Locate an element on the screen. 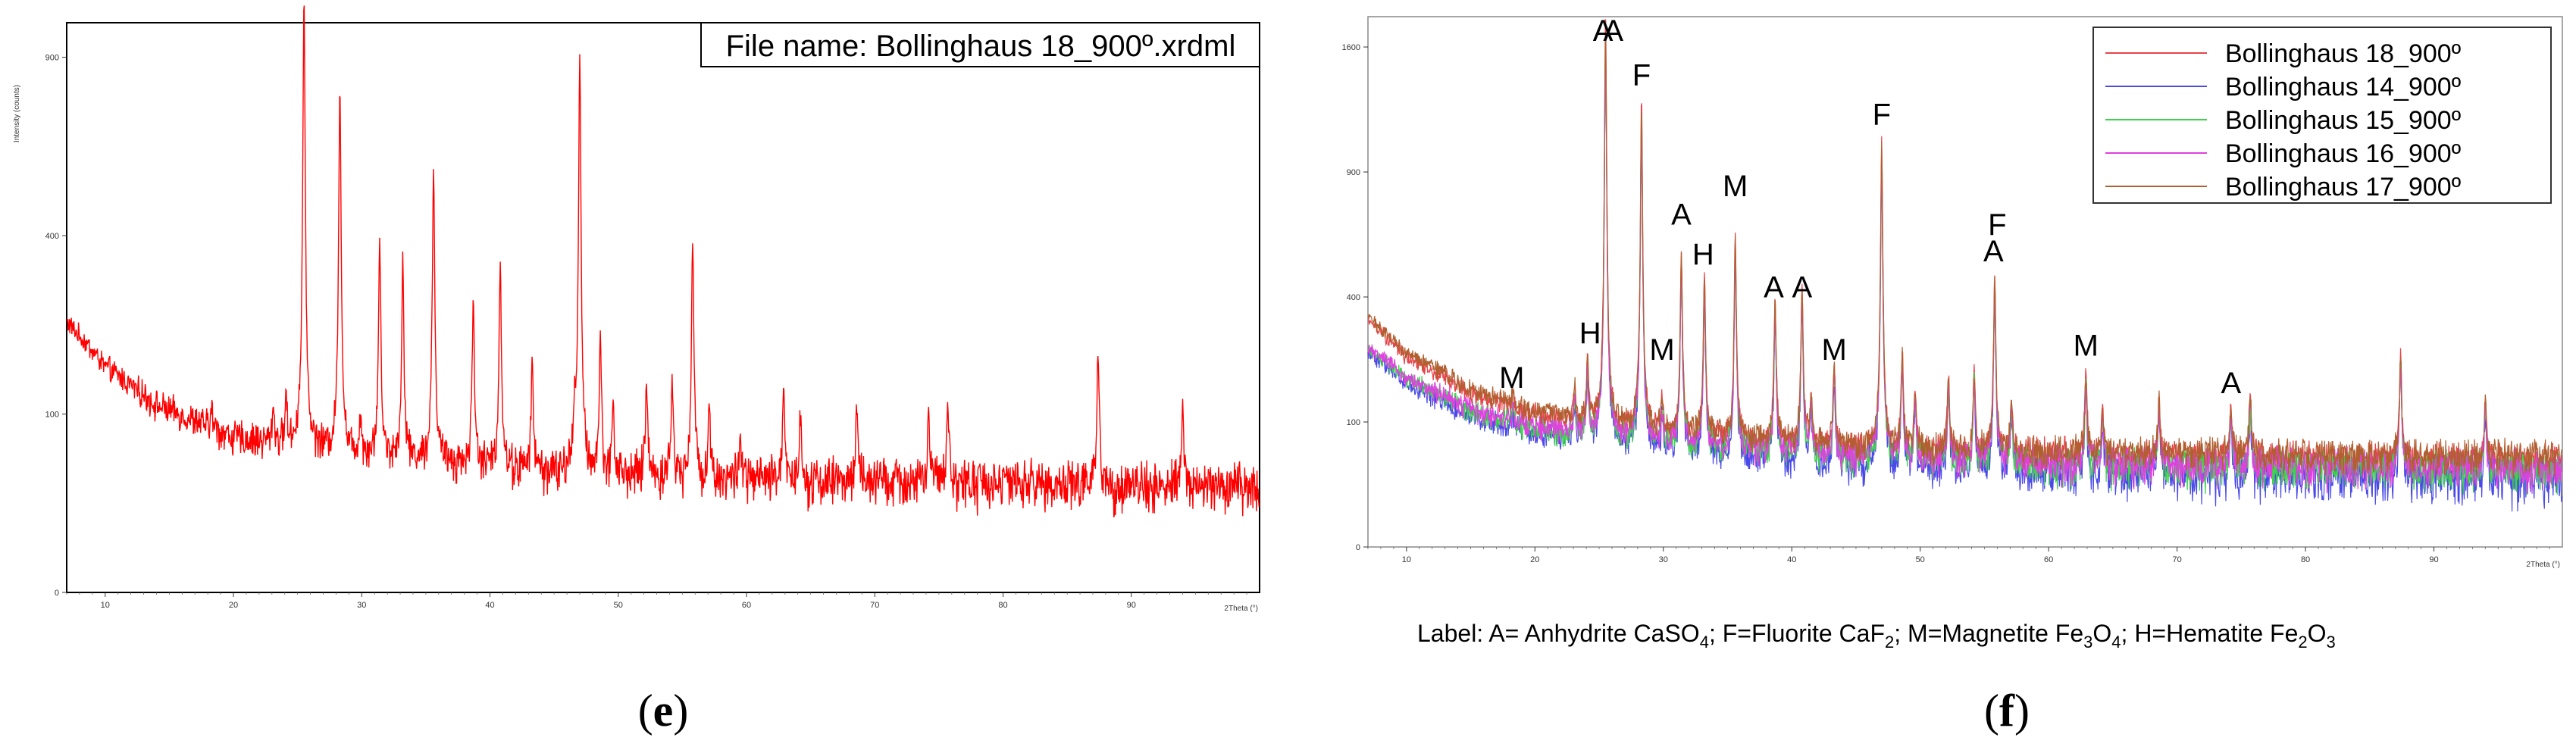  e-xtick-label: 60 is located at coordinates (746, 605).